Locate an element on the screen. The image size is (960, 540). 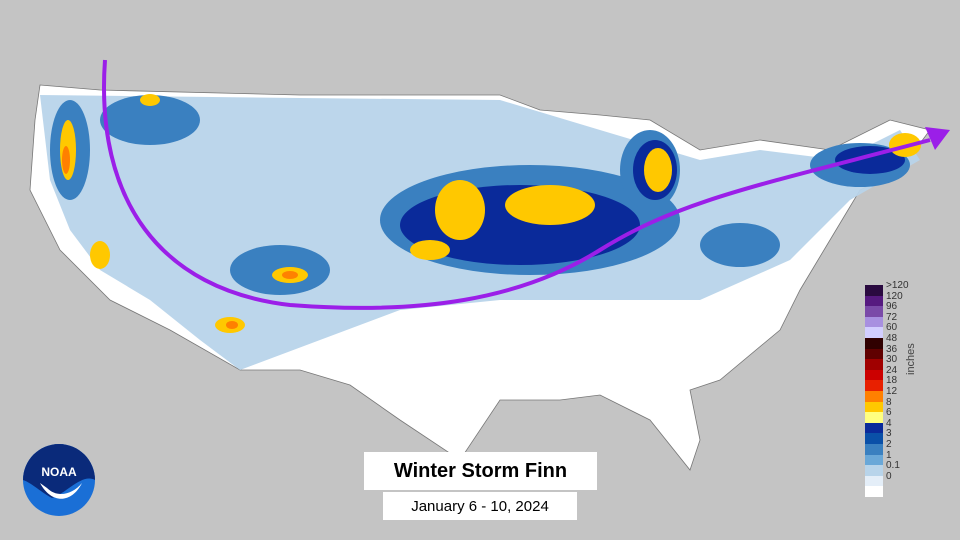
legend-label: 72 is located at coordinates (892, 317).